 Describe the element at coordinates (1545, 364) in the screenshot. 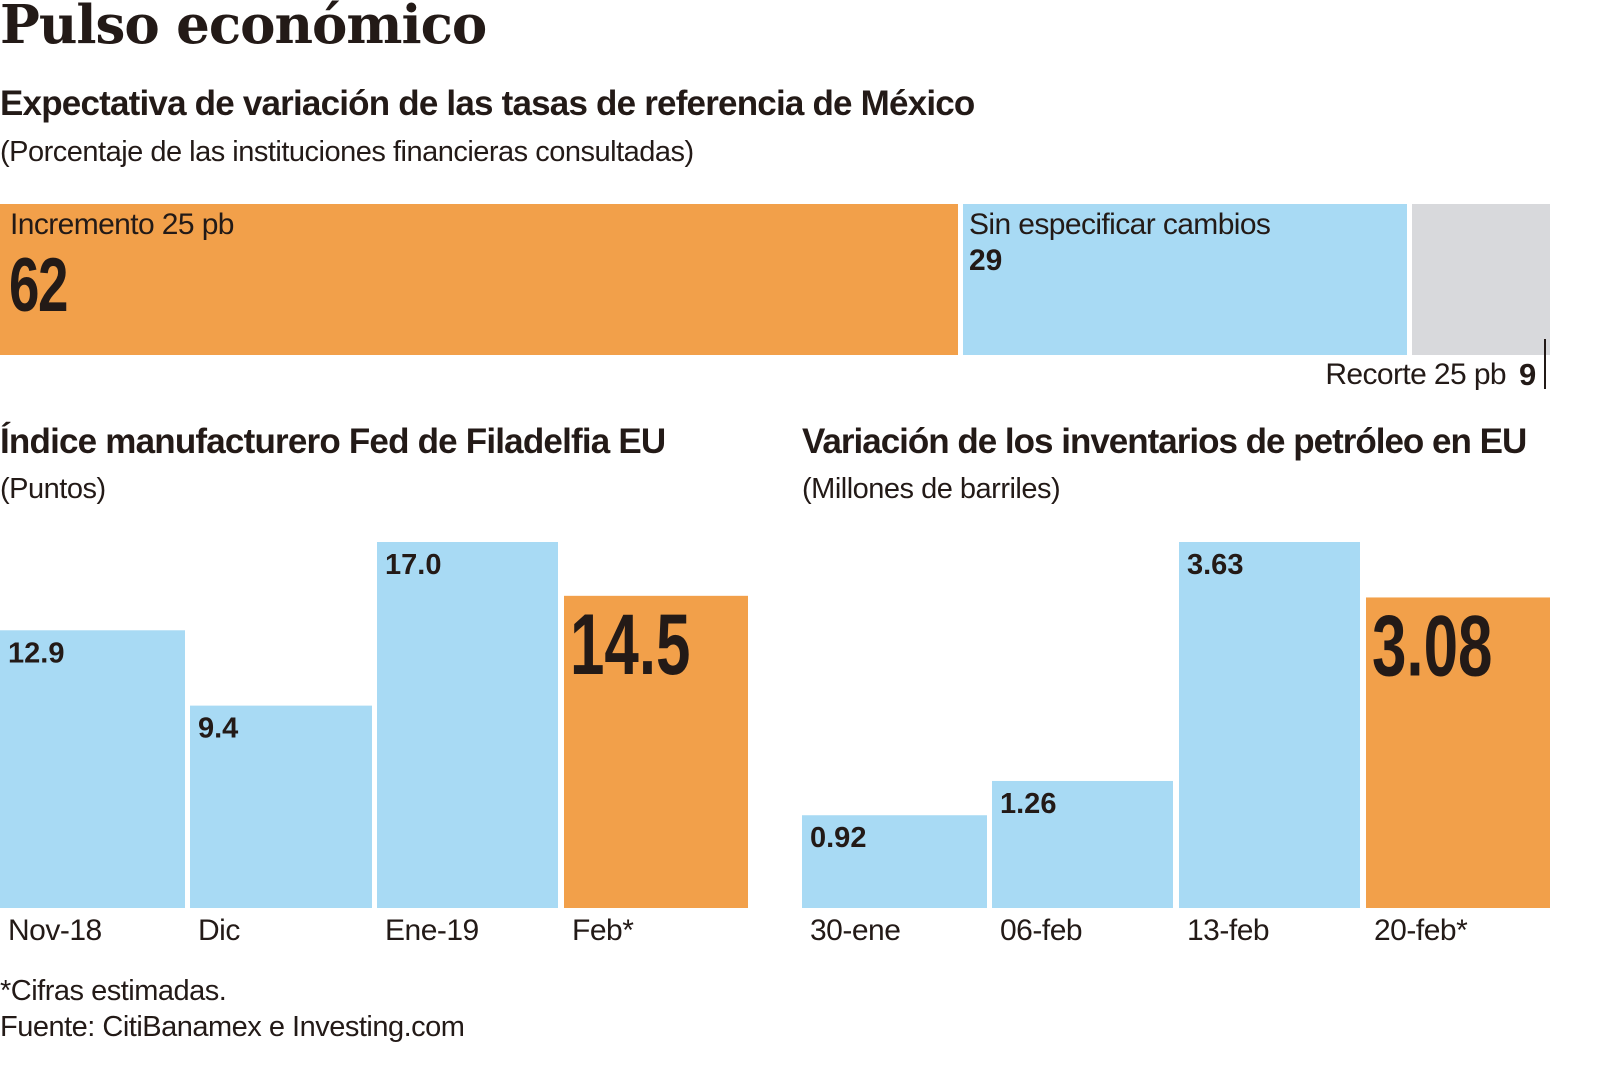

I see `leader-line` at that location.